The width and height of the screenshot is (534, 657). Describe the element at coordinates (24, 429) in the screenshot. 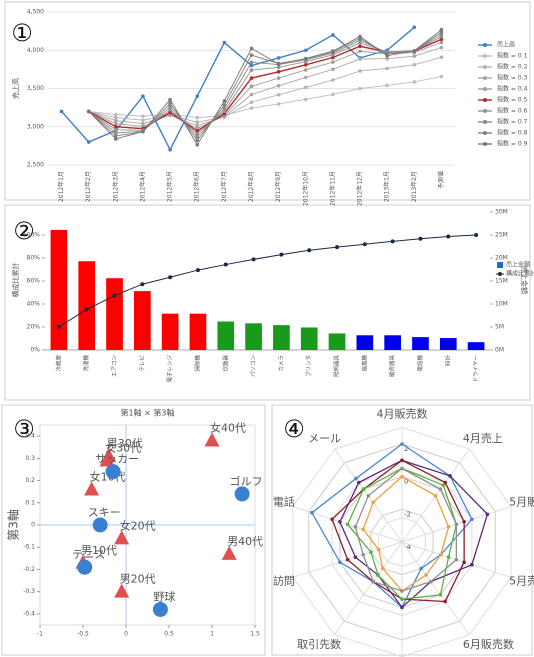

I see `panel-number: ③` at that location.